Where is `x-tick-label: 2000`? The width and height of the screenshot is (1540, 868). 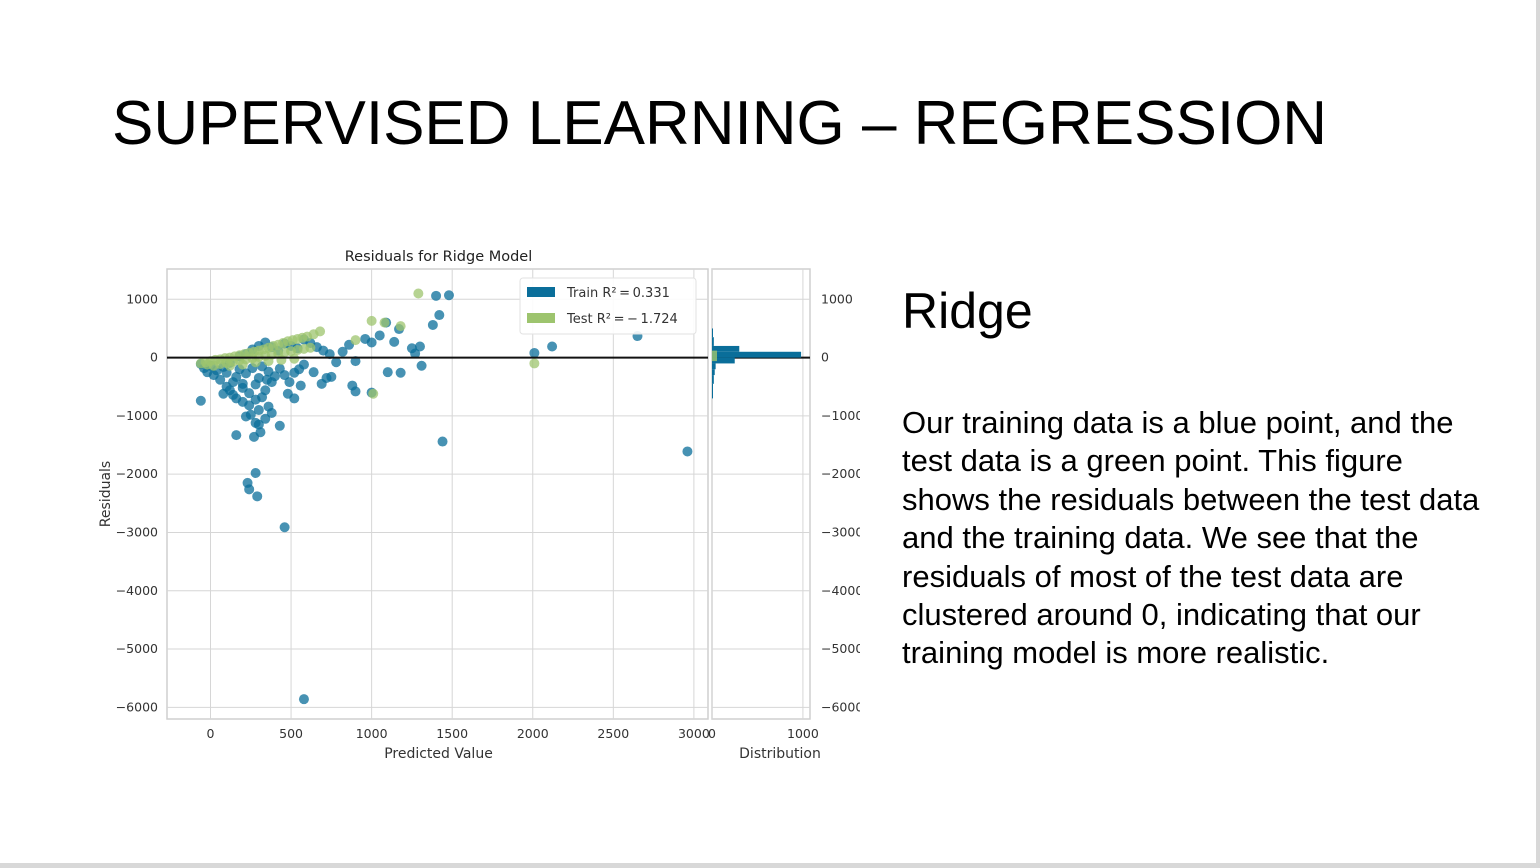 x-tick-label: 2000 is located at coordinates (533, 733).